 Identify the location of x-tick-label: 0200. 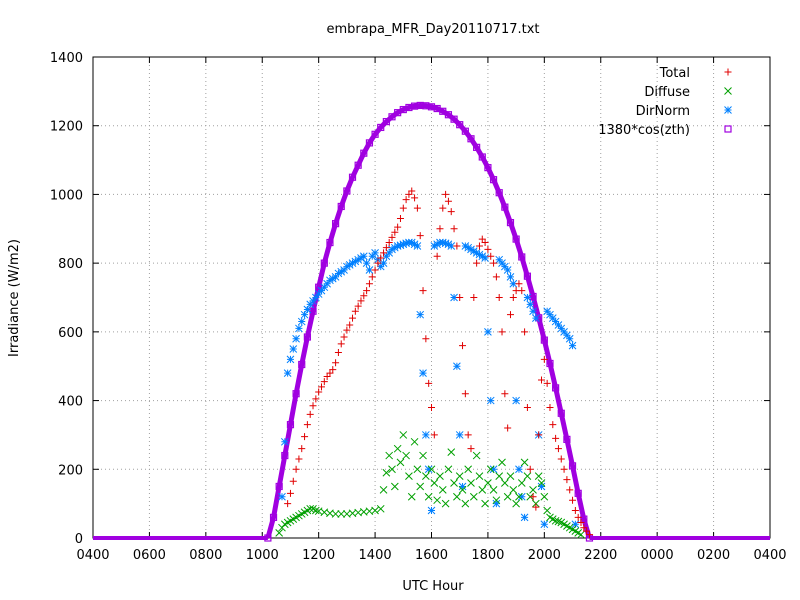
(713, 555).